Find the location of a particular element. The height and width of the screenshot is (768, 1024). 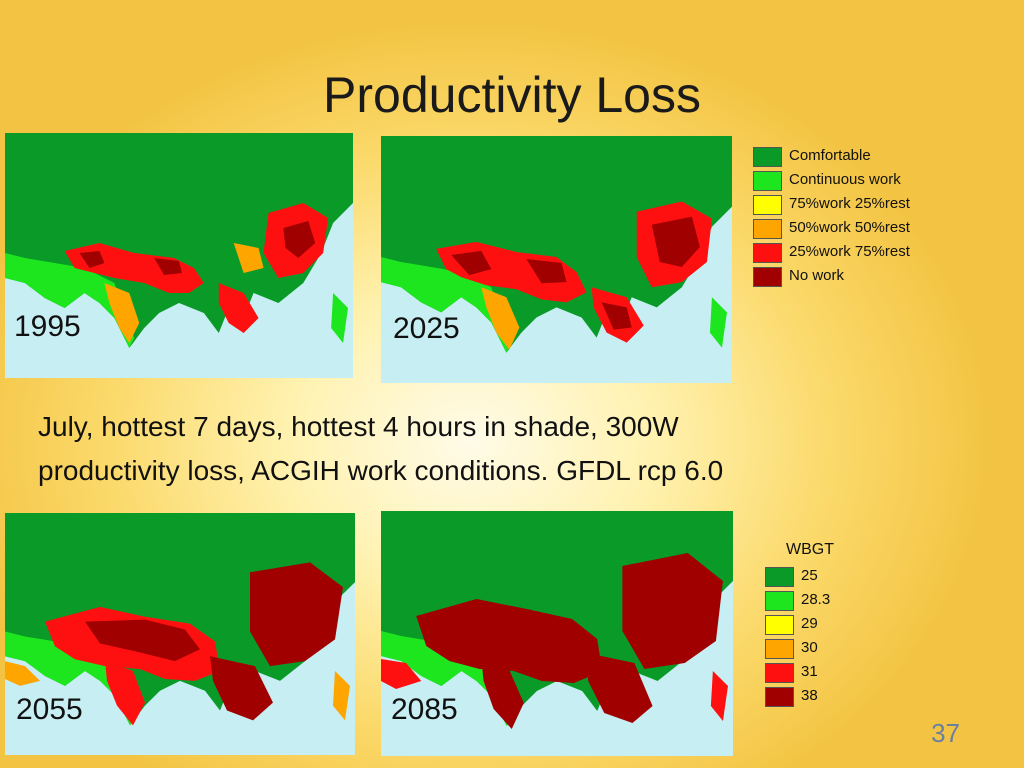

legend-label: 25%work 75%rest is located at coordinates (849, 251).